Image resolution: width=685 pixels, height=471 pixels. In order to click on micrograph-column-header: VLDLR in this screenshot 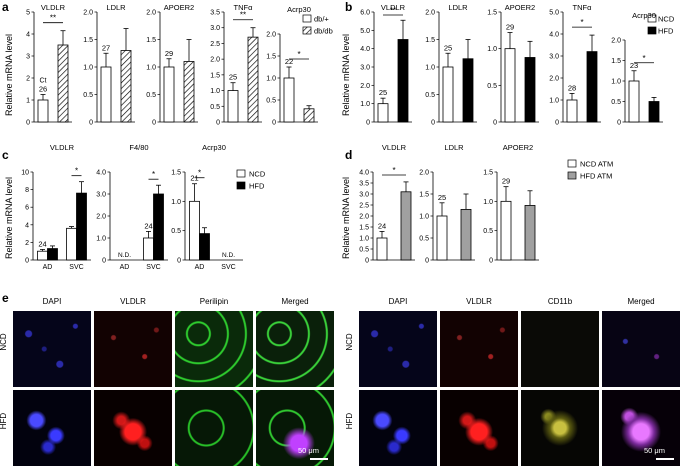, I will do `click(479, 301)`.